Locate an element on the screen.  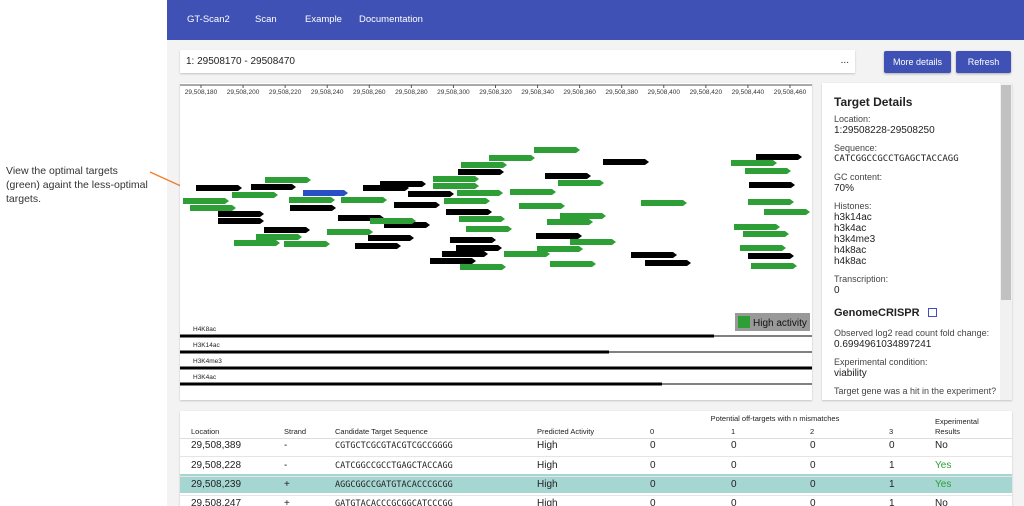
table-cell: CATCGGCCGCCTGAGCTACCAGG is located at coordinates (394, 466).